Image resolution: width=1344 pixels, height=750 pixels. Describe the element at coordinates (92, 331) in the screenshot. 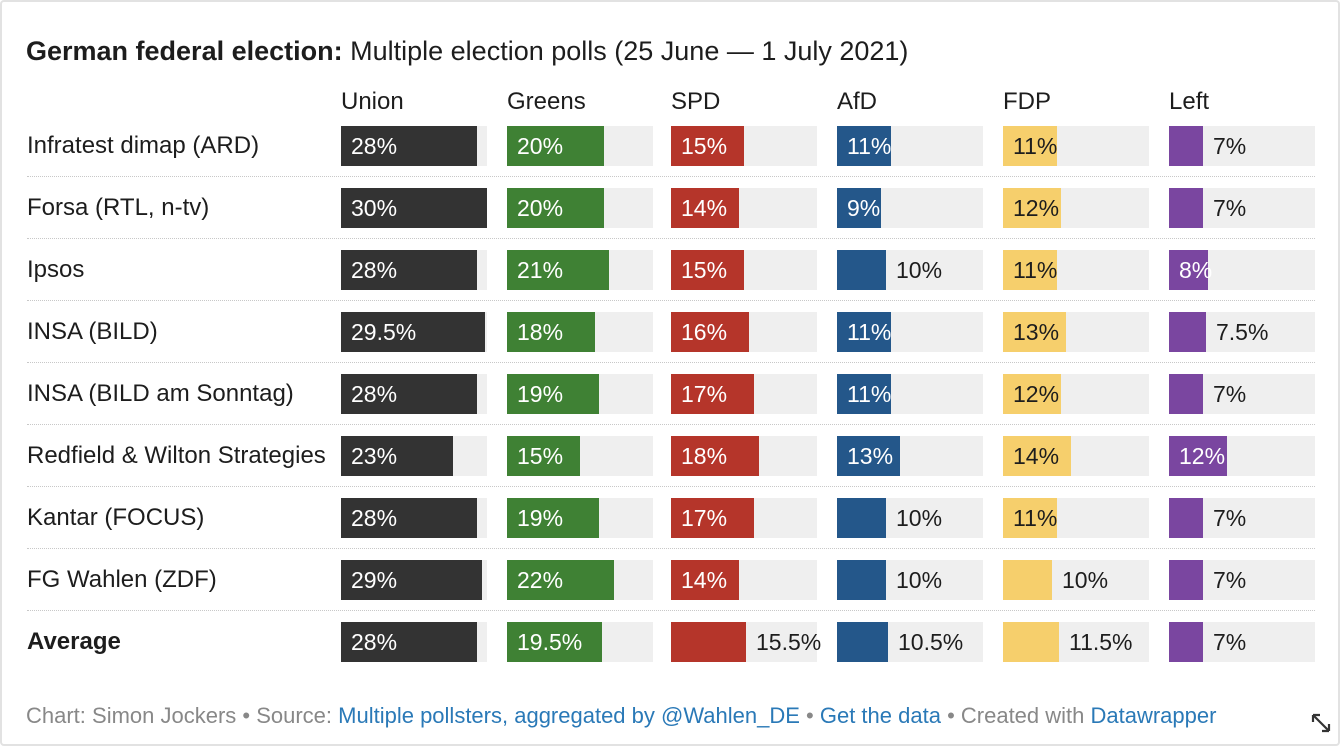

I see `row-label: INSA (BILD)` at that location.